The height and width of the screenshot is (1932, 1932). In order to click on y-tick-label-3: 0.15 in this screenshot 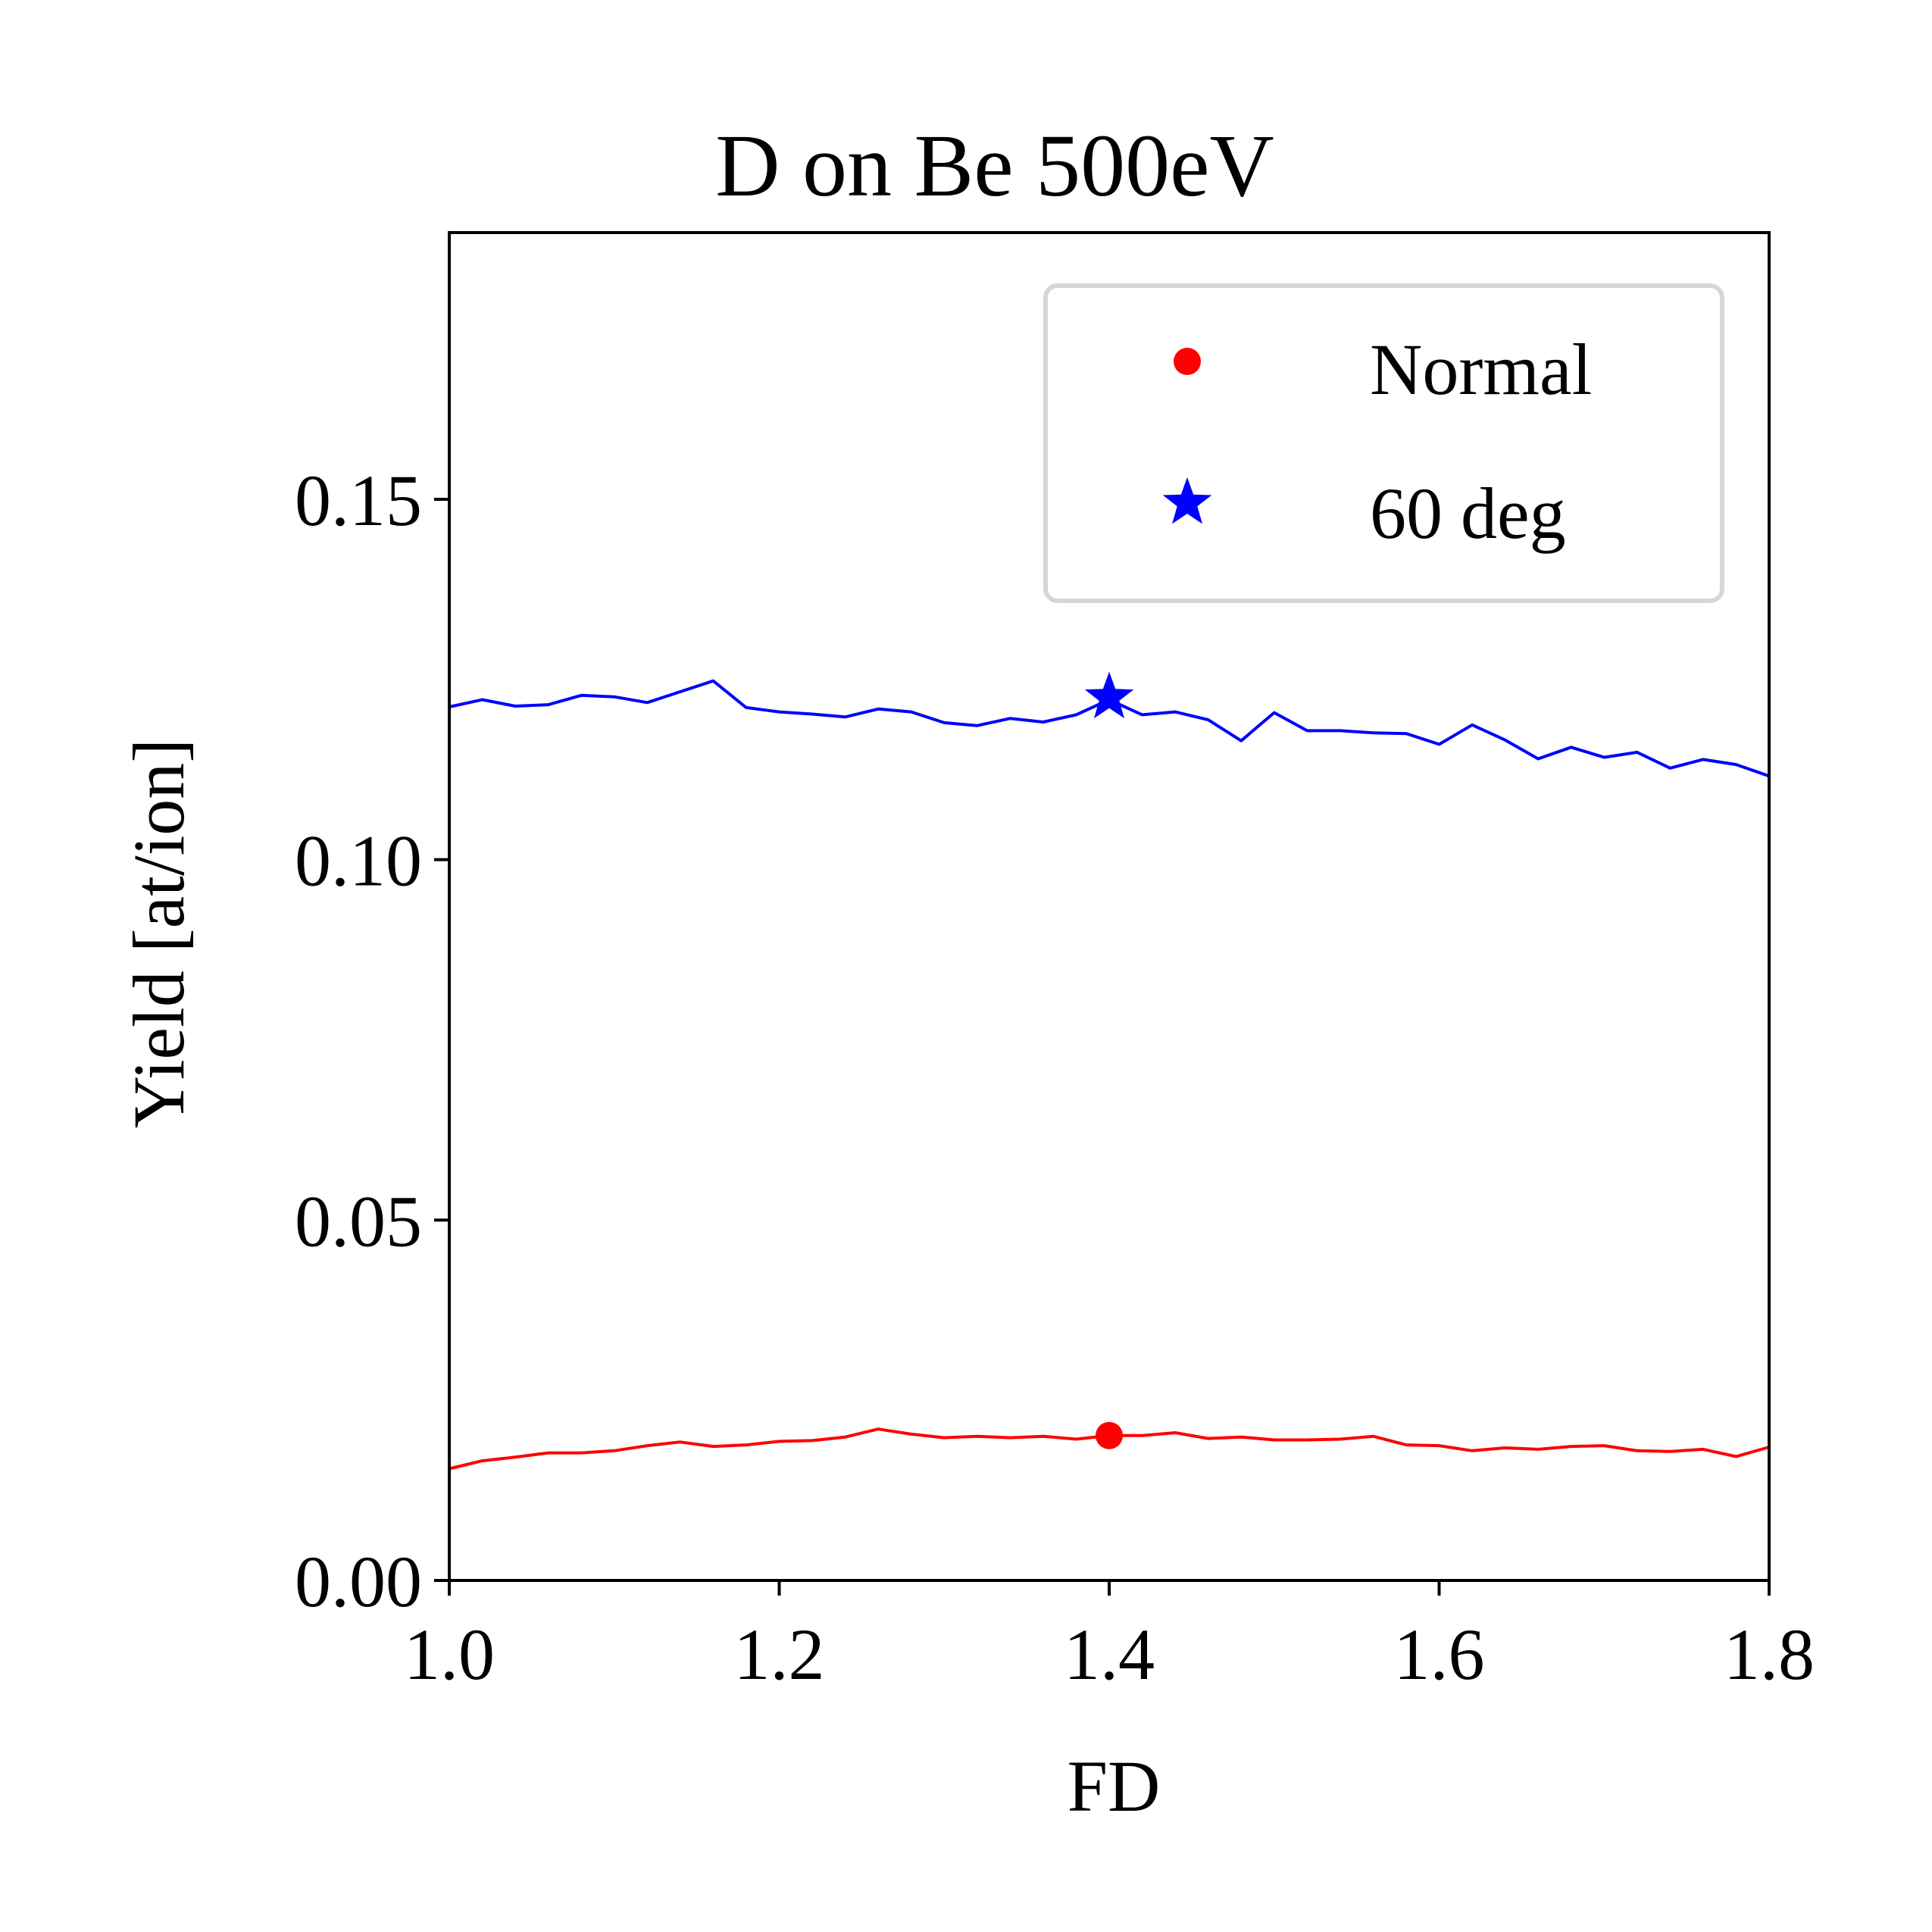, I will do `click(358, 500)`.